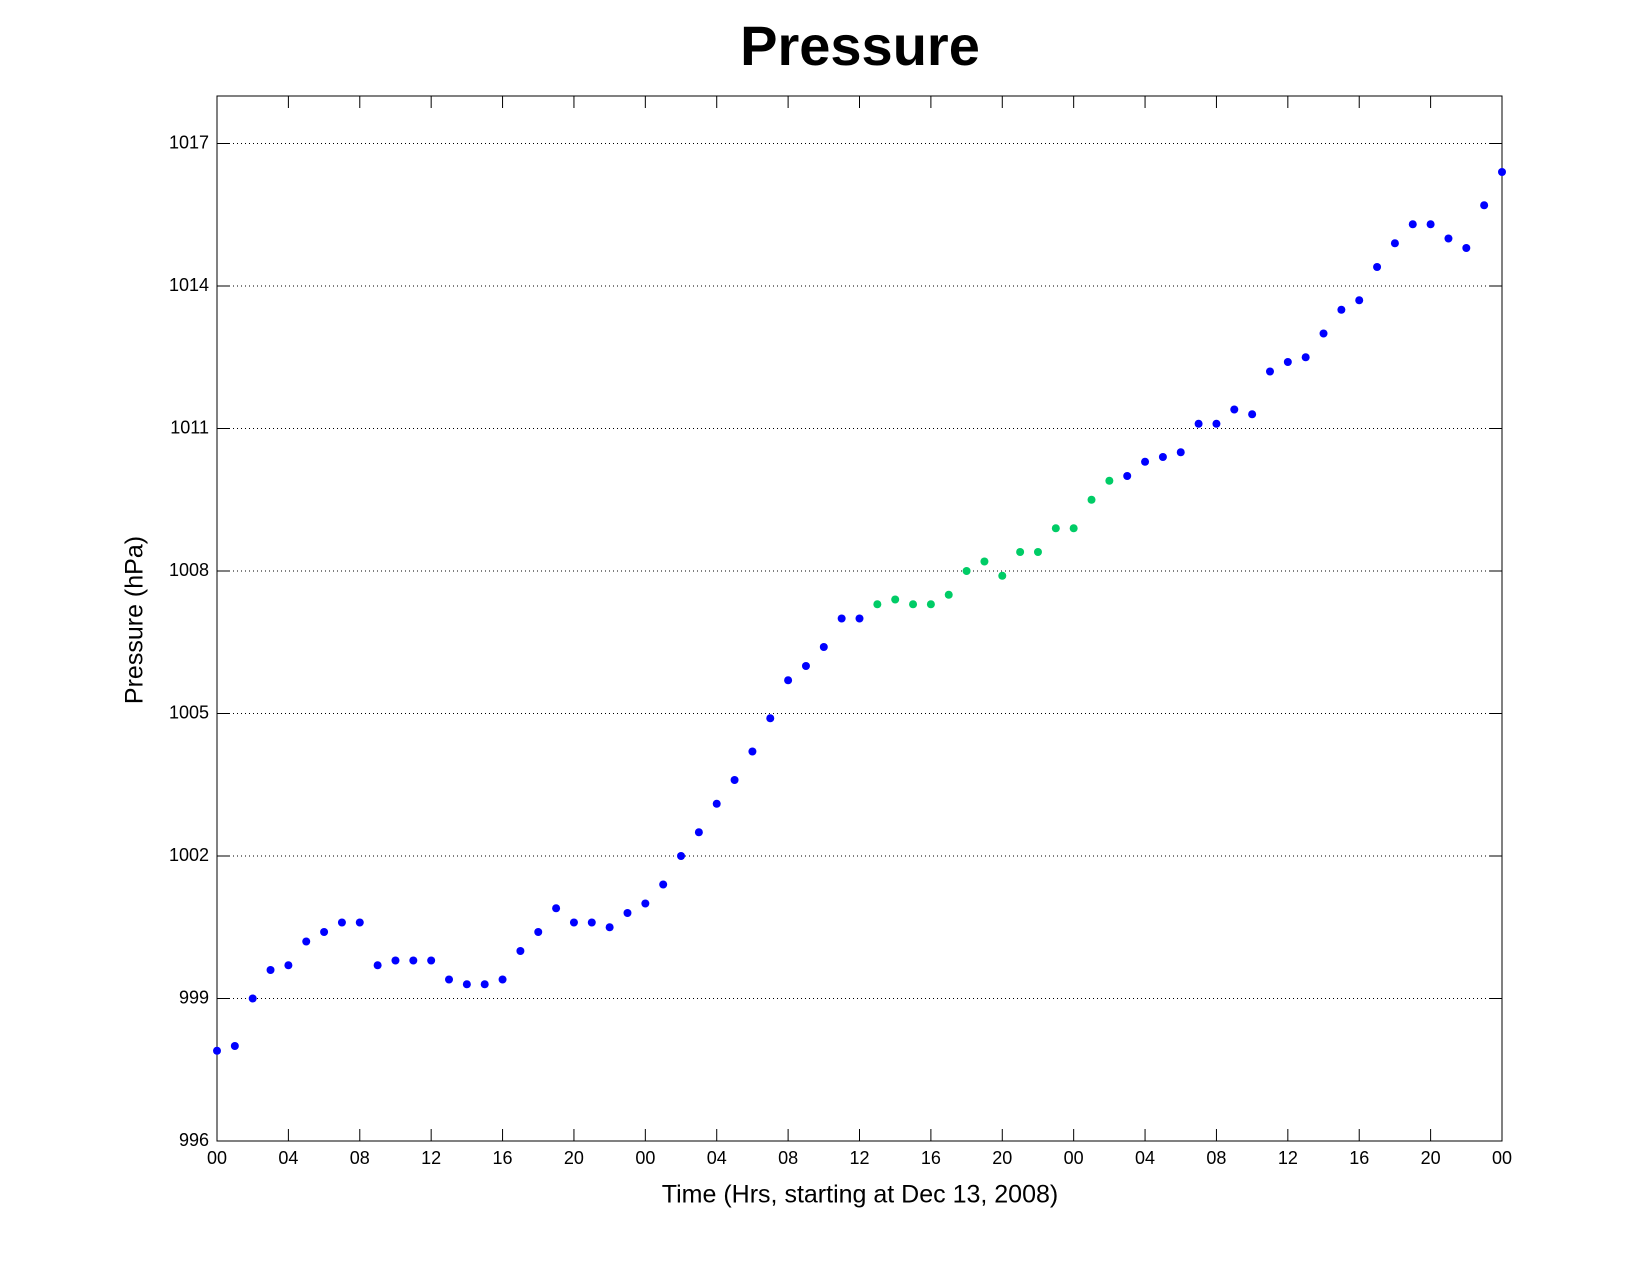  I want to click on y-axis-label: Pressure (hPa), so click(135, 620).